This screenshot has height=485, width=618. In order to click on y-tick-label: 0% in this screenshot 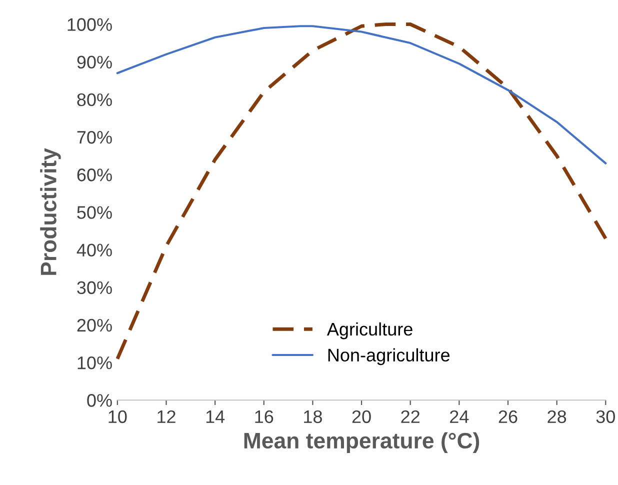, I will do `click(99, 400)`.